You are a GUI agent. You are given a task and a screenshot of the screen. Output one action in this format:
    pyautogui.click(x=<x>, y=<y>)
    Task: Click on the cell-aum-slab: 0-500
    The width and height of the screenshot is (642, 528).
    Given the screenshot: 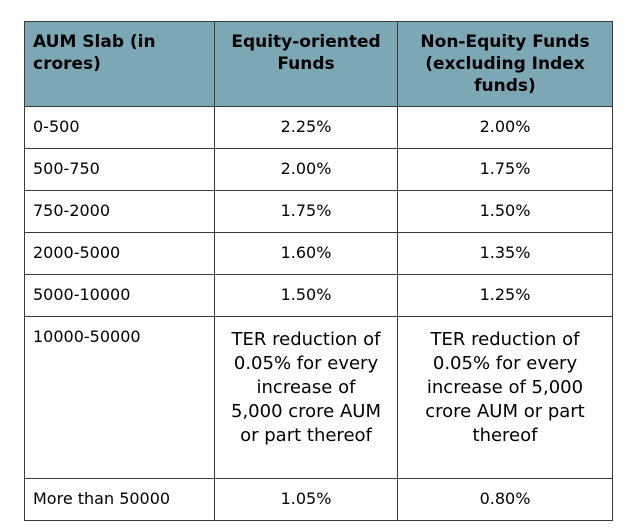 What is the action you would take?
    pyautogui.click(x=119, y=127)
    